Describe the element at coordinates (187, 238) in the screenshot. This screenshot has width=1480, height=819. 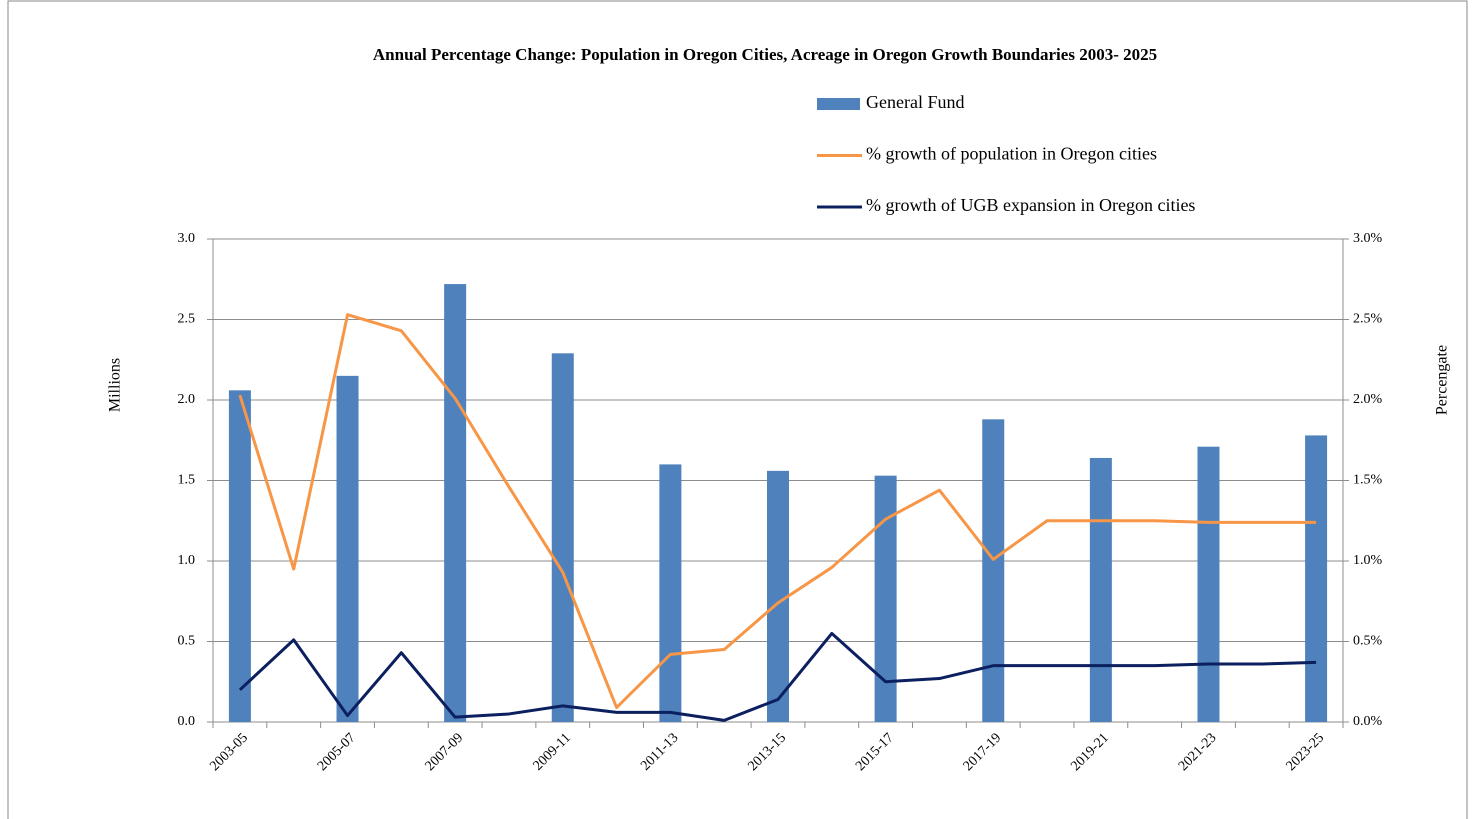
I see `y-tick-label: 3.0` at that location.